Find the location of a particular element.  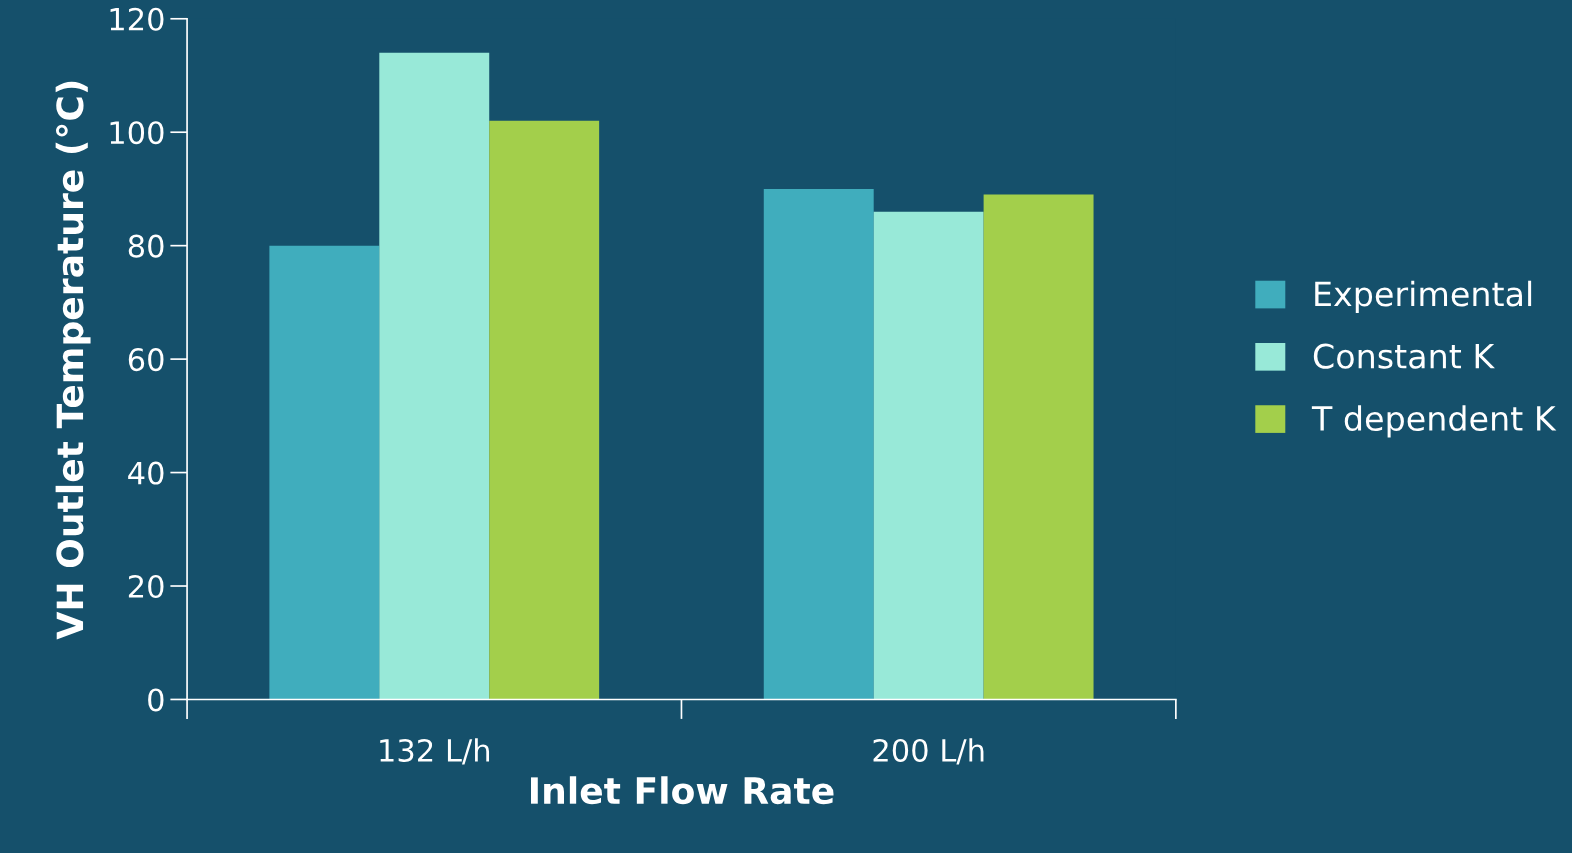

x-tick-label: 132 L/h is located at coordinates (435, 751).